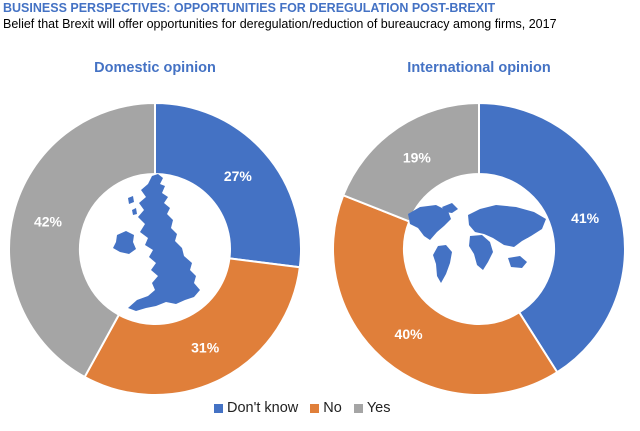 This screenshot has width=640, height=431. Describe the element at coordinates (477, 243) in the screenshot. I see `world-map-icon` at that location.